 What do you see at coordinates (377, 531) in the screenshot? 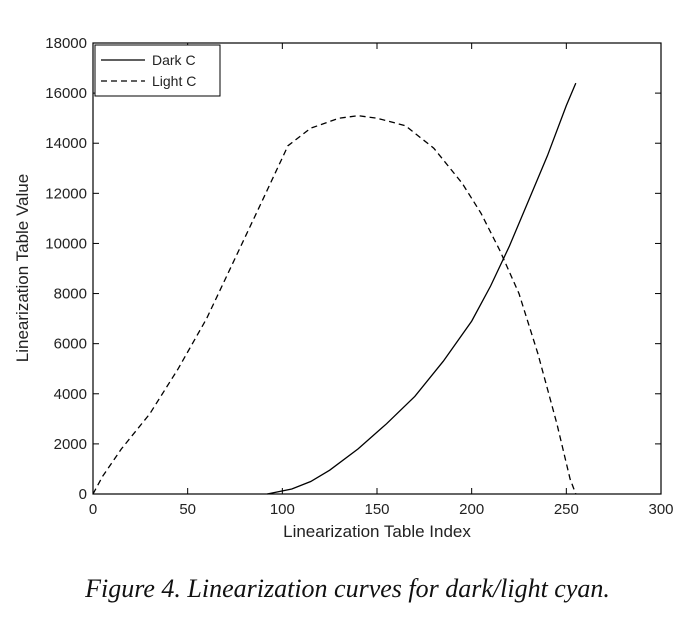
I see `x-axis-label: Linearization Table Index` at bounding box center [377, 531].